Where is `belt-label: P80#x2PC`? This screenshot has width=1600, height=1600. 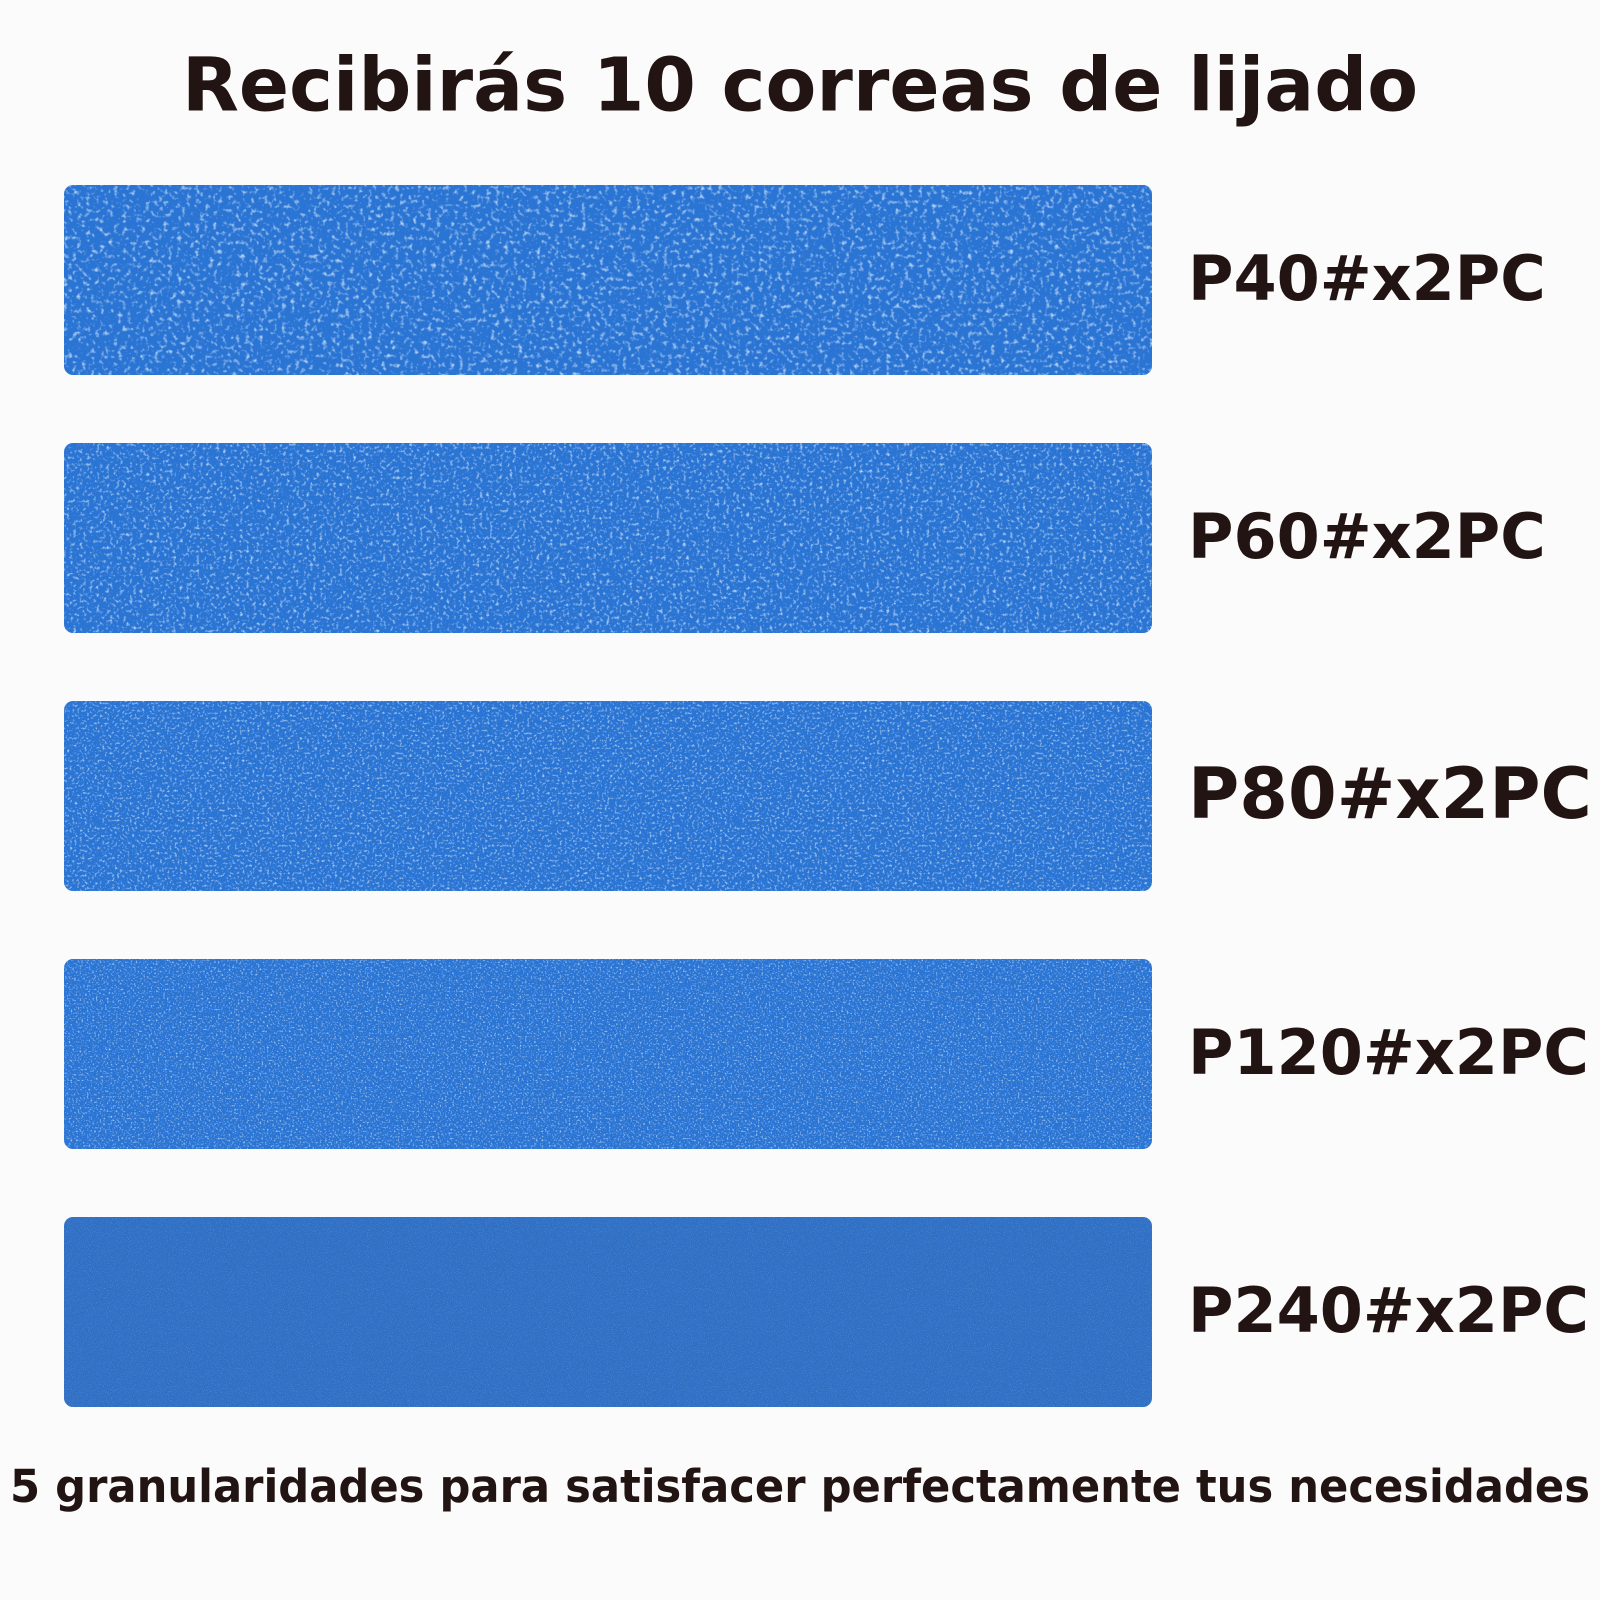
belt-label: P80#x2PC is located at coordinates (1390, 794).